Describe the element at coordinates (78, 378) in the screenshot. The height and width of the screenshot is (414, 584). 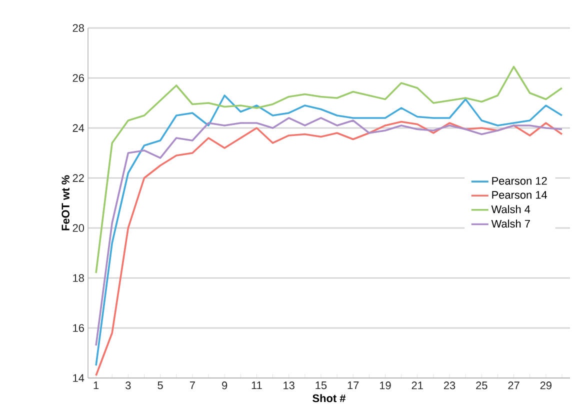
I see `y-tick-label: 14` at that location.